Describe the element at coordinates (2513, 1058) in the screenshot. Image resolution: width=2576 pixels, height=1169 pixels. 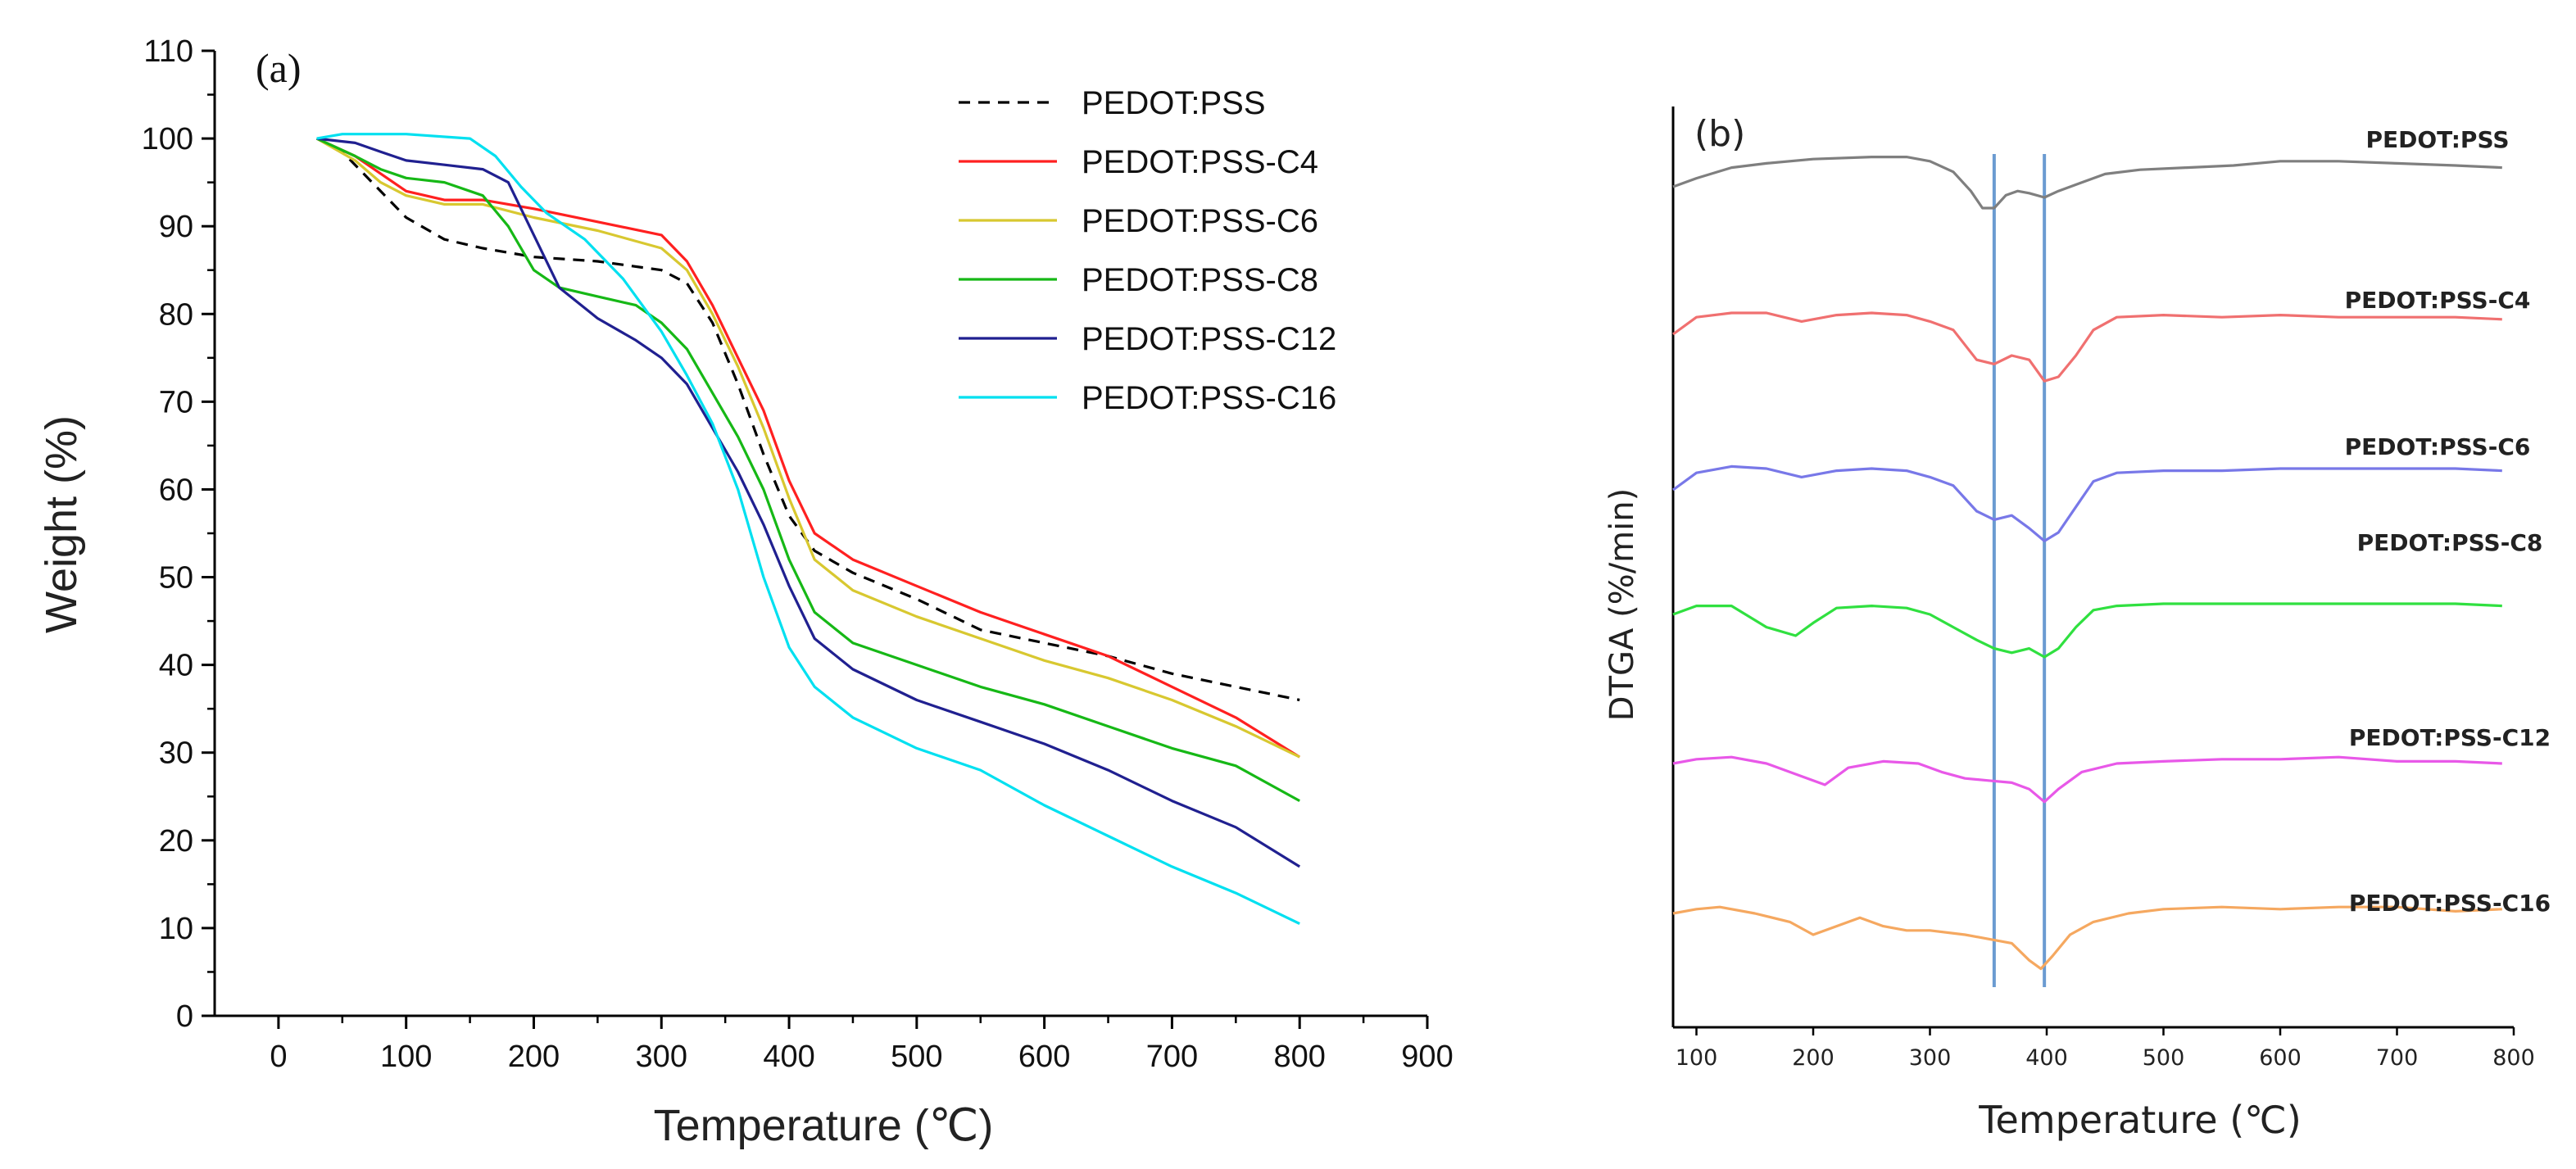
I see `panel-b-x-tick-label: 800` at that location.